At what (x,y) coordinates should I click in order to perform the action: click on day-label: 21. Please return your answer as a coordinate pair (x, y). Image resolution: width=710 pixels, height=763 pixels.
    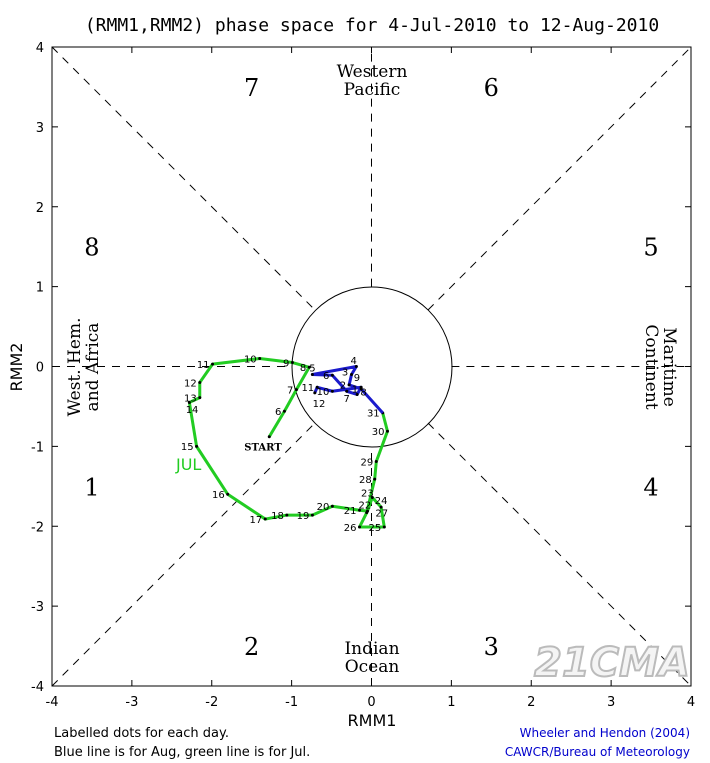
    Looking at the image, I should click on (350, 511).